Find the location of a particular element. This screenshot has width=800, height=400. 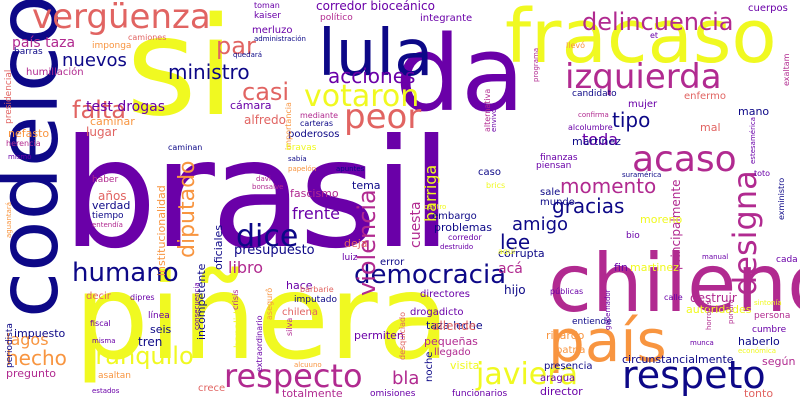

word-manual: manual is located at coordinates (715, 257).